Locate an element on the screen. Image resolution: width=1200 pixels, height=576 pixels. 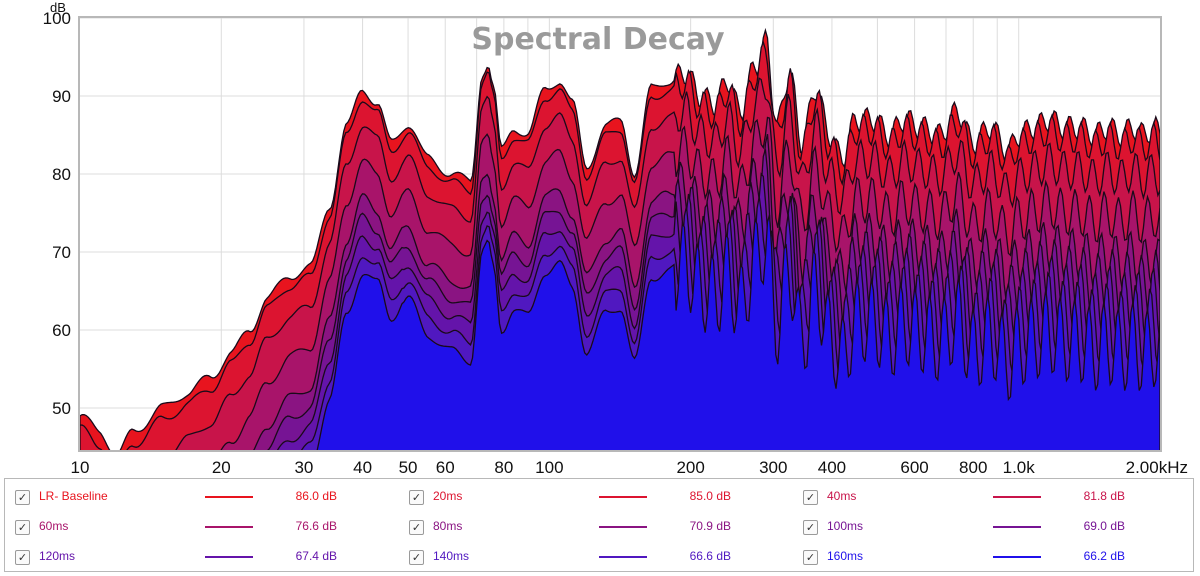
x-tick-label: 300 is located at coordinates (773, 467).